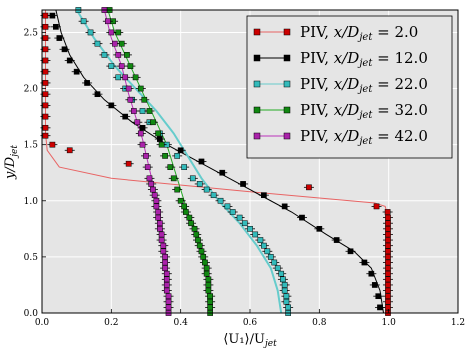 This screenshot has width=473, height=349. What do you see at coordinates (458, 323) in the screenshot?
I see `x-tick-label: 1.2` at bounding box center [458, 323].